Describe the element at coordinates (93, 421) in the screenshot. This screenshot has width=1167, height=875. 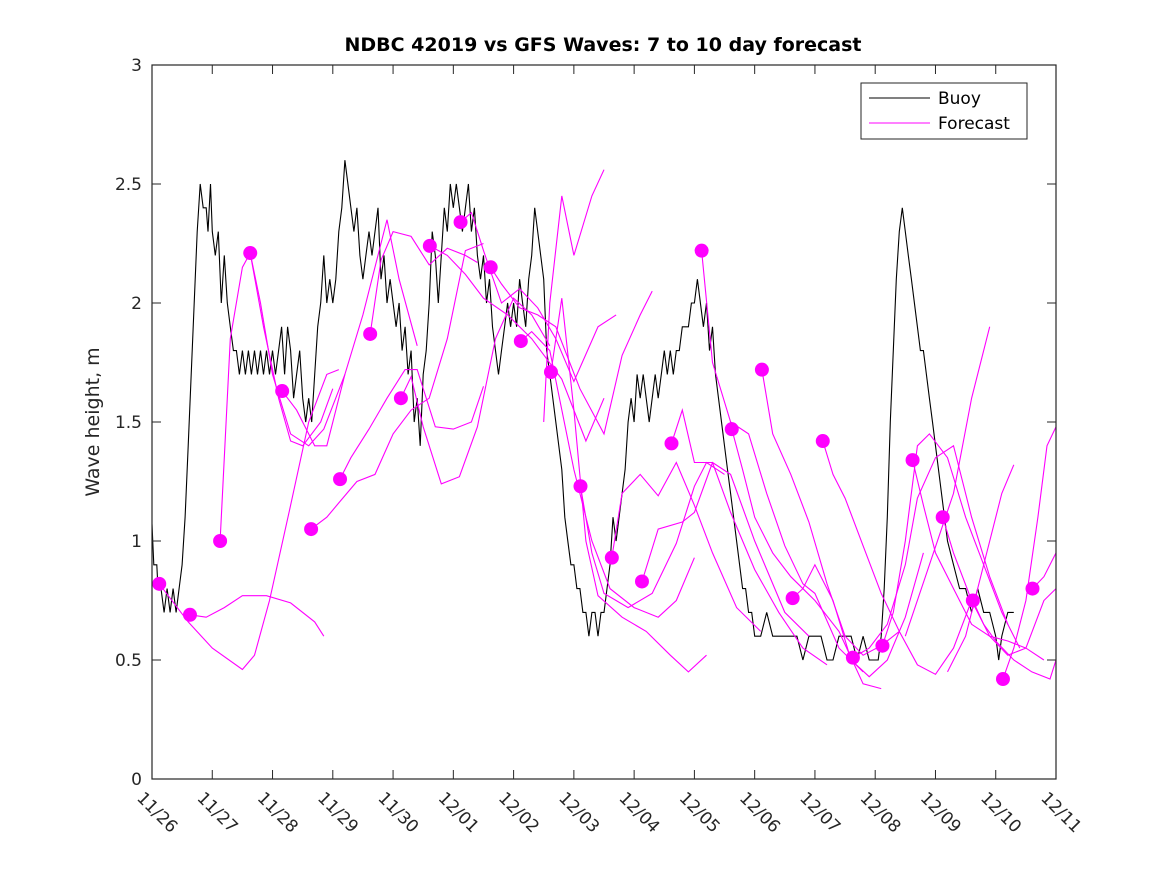
I see `y-axis-label: Wave height, m` at that location.